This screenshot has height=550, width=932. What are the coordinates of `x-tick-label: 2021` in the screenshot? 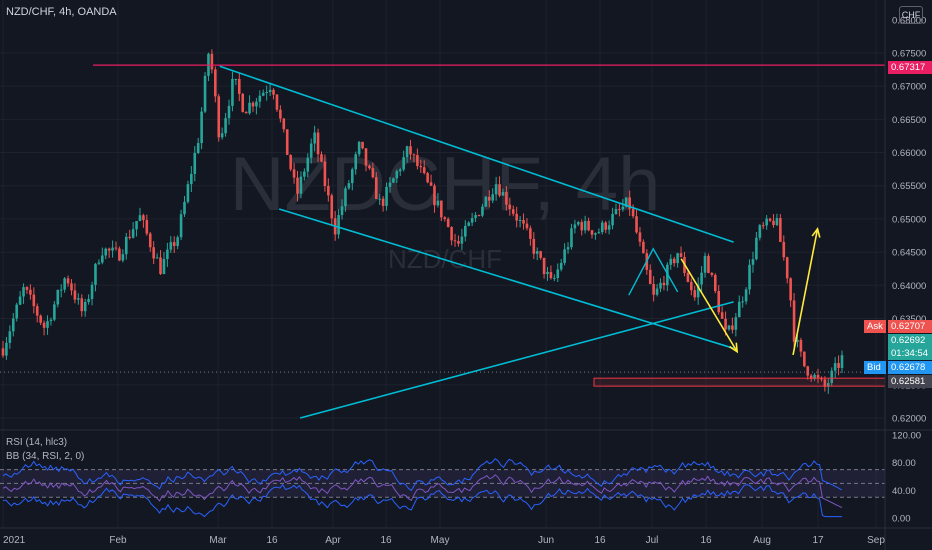 It's located at (14, 540).